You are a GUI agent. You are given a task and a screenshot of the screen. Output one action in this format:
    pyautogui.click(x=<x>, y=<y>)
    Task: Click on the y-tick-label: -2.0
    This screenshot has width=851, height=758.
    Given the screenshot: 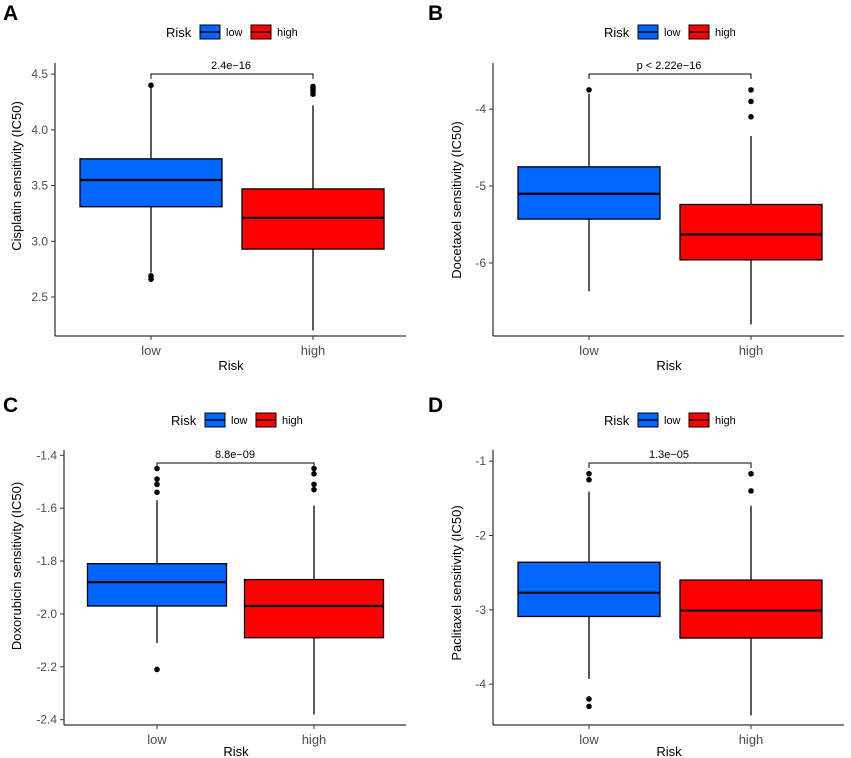 What is the action you would take?
    pyautogui.click(x=46, y=614)
    